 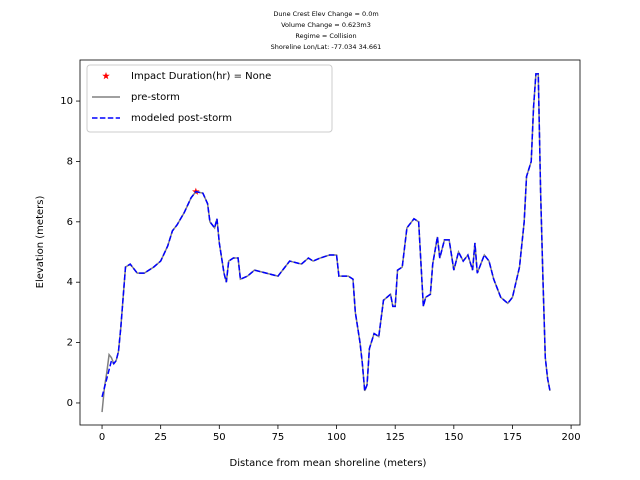 What do you see at coordinates (512, 437) in the screenshot?
I see `x-tick-label: 175` at bounding box center [512, 437].